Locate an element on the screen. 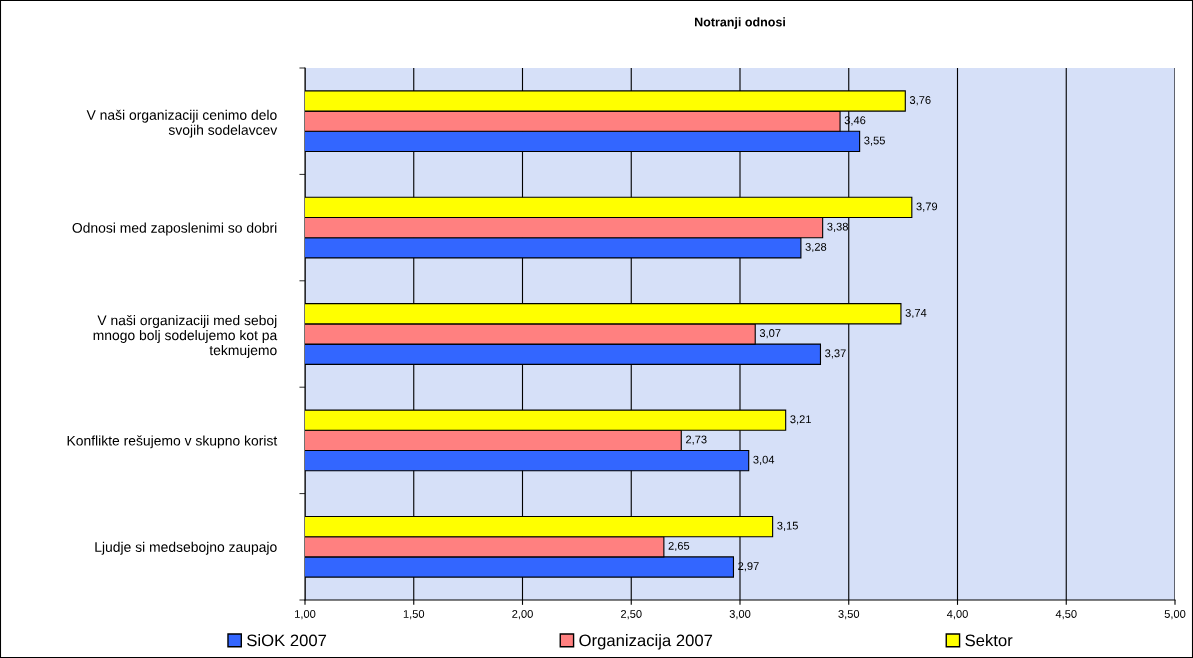  data-label: 3,28 is located at coordinates (816, 247).